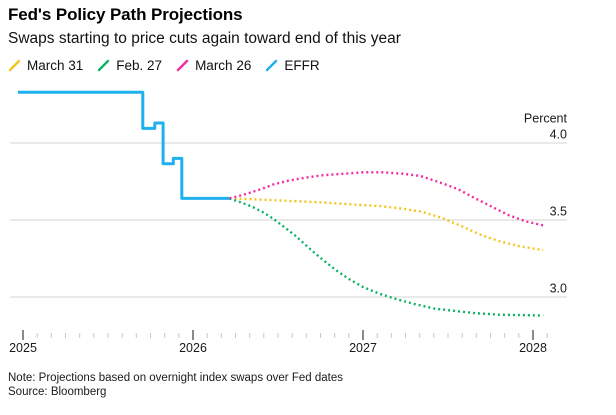  I want to click on legend-label: EFFR, so click(302, 65).